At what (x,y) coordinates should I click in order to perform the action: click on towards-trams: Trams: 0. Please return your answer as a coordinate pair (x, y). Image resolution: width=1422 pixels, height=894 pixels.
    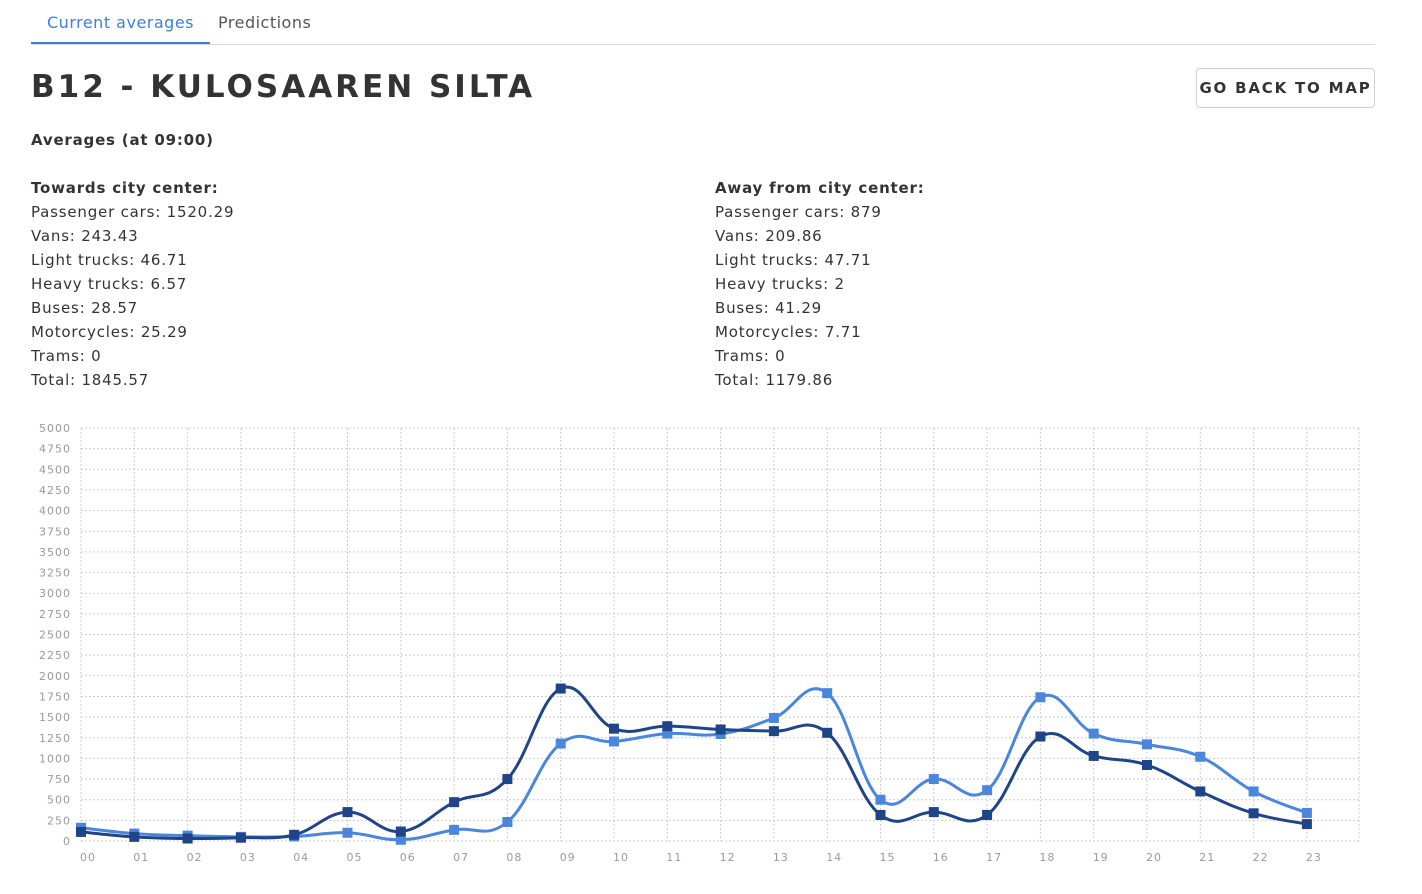
    Looking at the image, I should click on (66, 356).